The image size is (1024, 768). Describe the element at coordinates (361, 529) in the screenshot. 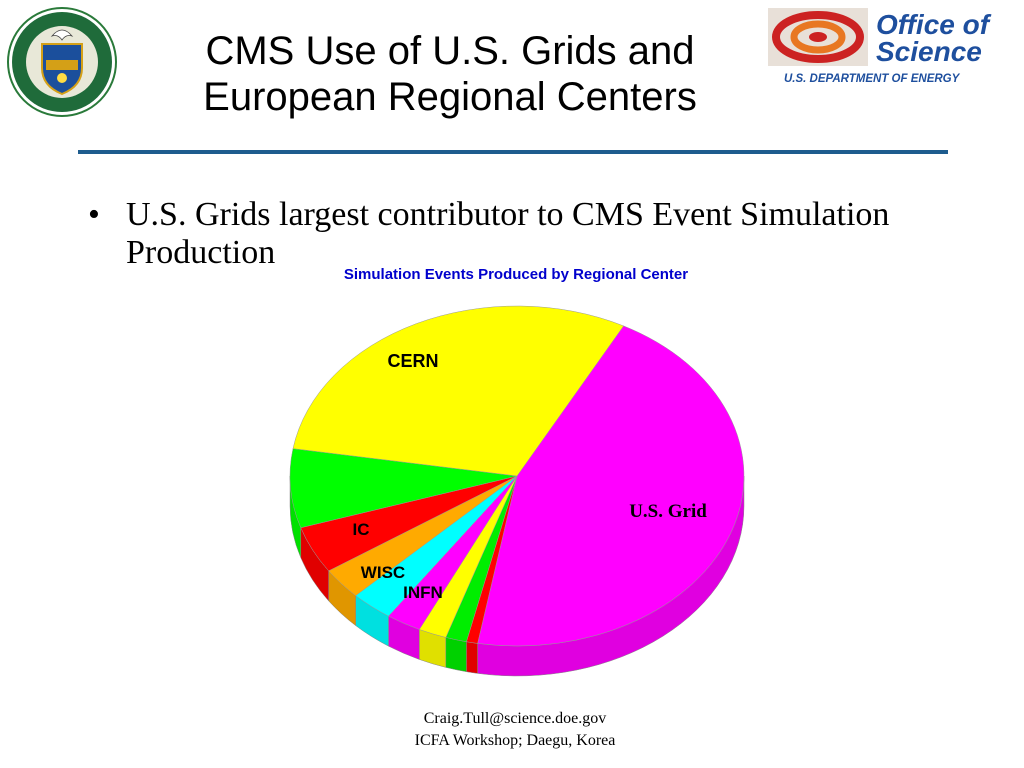

I see `pie-label-8: IC` at that location.